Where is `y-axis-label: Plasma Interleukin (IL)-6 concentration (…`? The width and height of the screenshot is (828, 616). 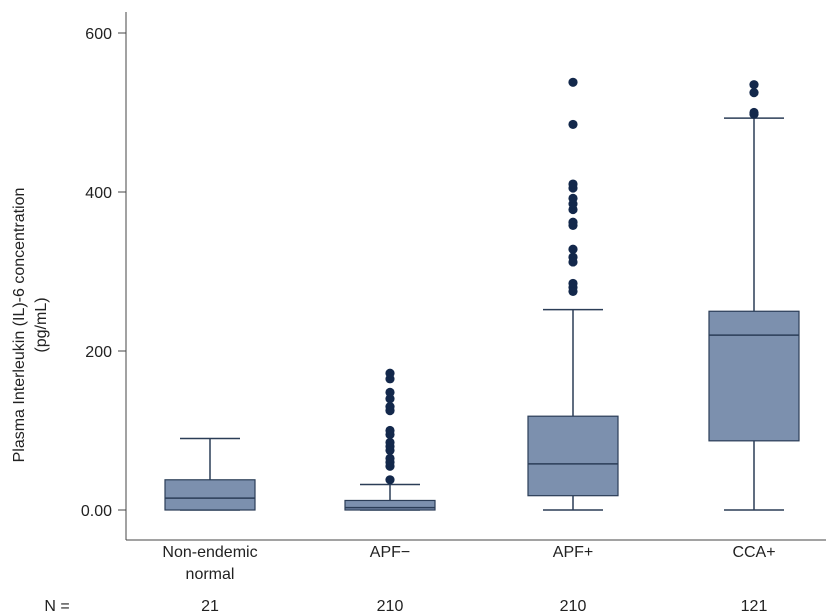 y-axis-label: Plasma Interleukin (IL)-6 concentration (… is located at coordinates (30, 325).